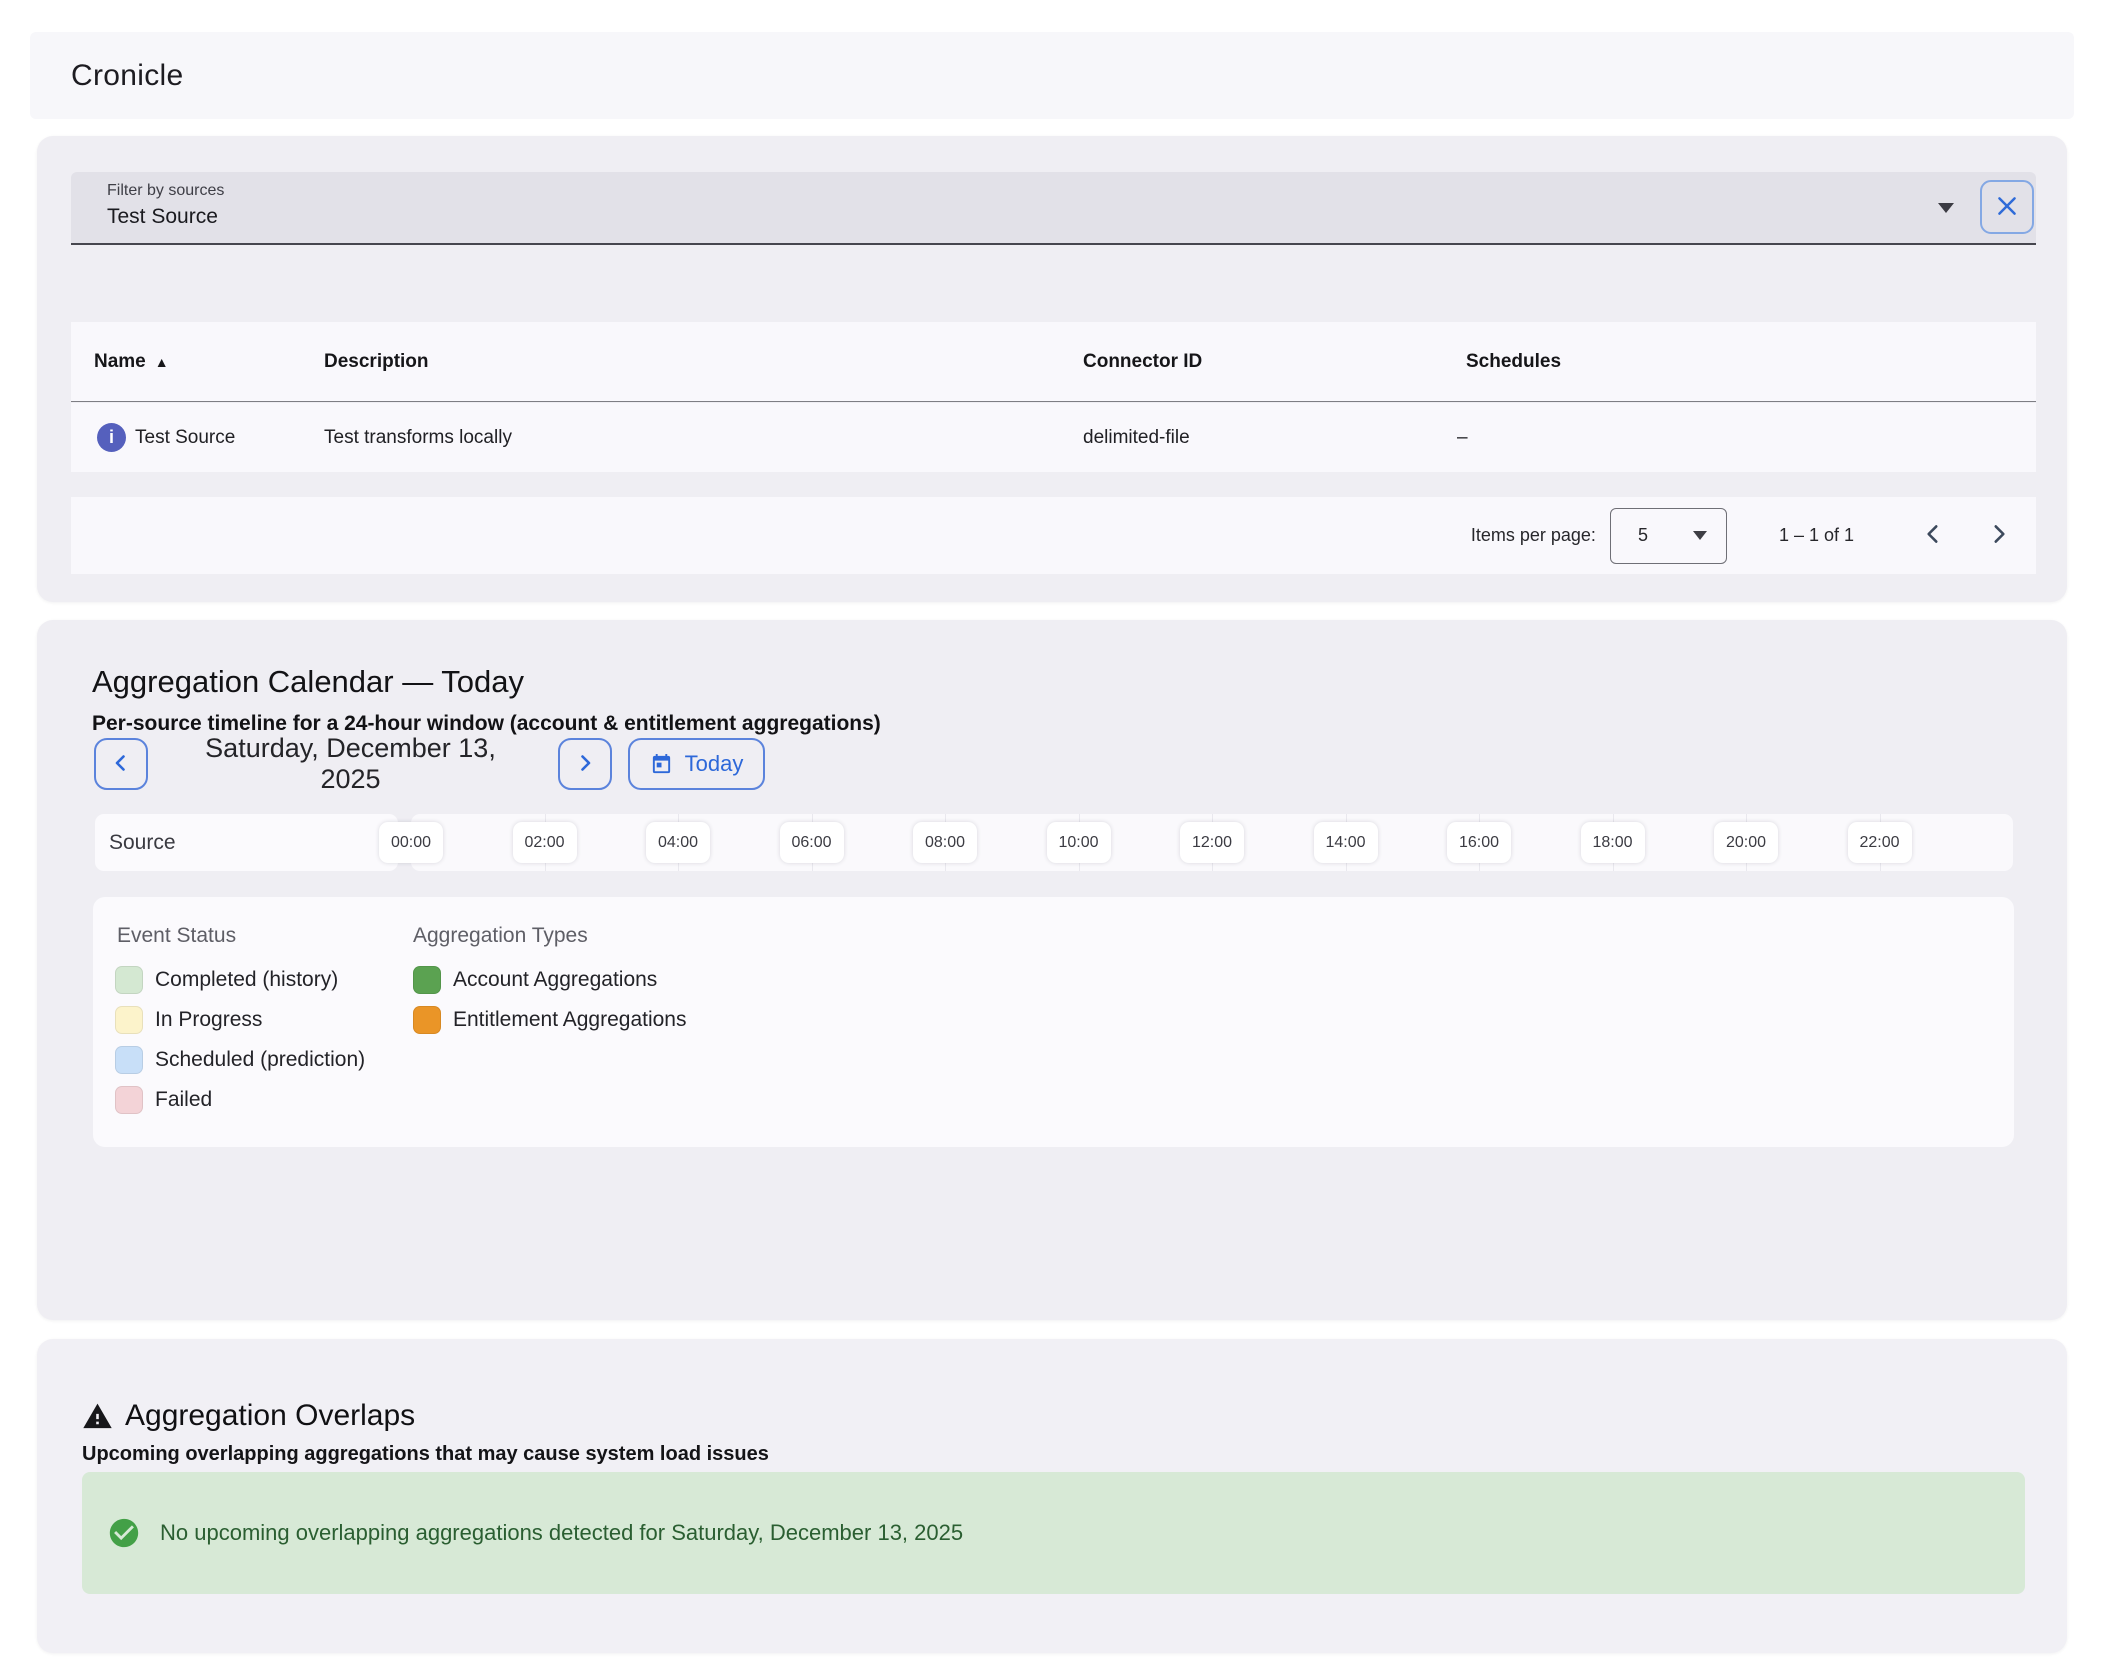 The width and height of the screenshot is (2104, 1678). I want to click on date-navigation: Saturday, December 13, 2025 Today, so click(429, 763).